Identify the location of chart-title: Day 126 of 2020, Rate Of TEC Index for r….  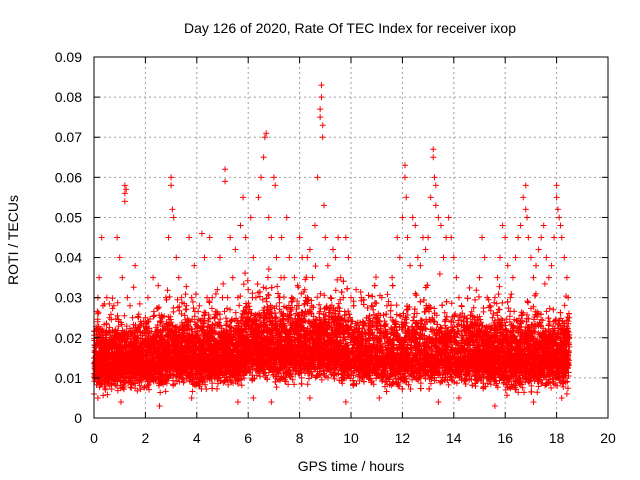
(350, 28).